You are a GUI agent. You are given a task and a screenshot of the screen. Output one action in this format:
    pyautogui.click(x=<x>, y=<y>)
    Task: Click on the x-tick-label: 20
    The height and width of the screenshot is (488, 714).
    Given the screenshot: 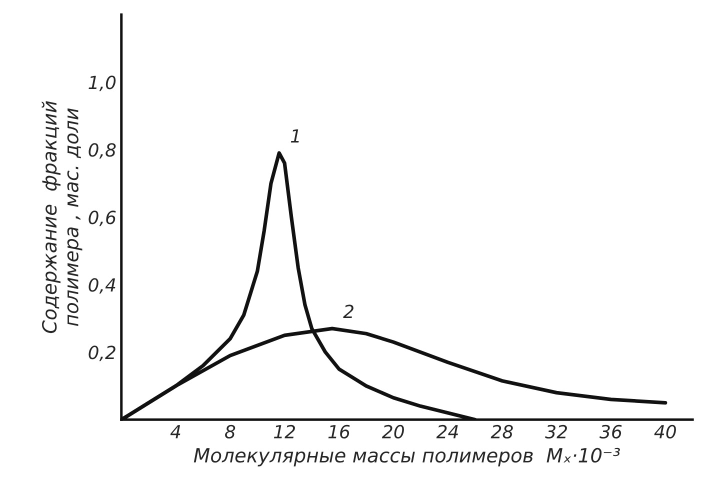 What is the action you would take?
    pyautogui.click(x=393, y=431)
    